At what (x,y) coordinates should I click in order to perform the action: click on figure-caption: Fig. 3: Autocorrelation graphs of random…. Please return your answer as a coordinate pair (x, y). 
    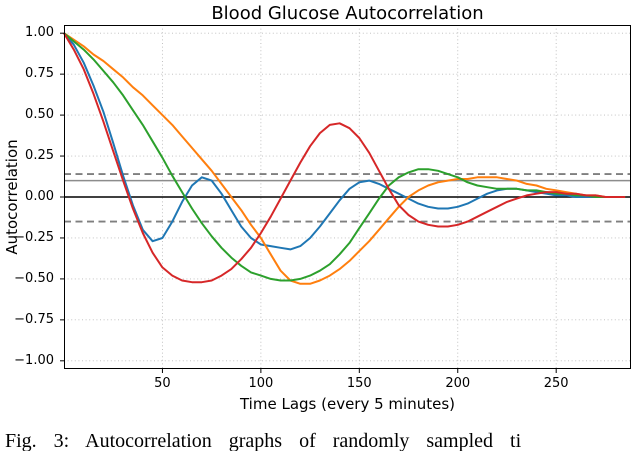
    Looking at the image, I should click on (263, 440).